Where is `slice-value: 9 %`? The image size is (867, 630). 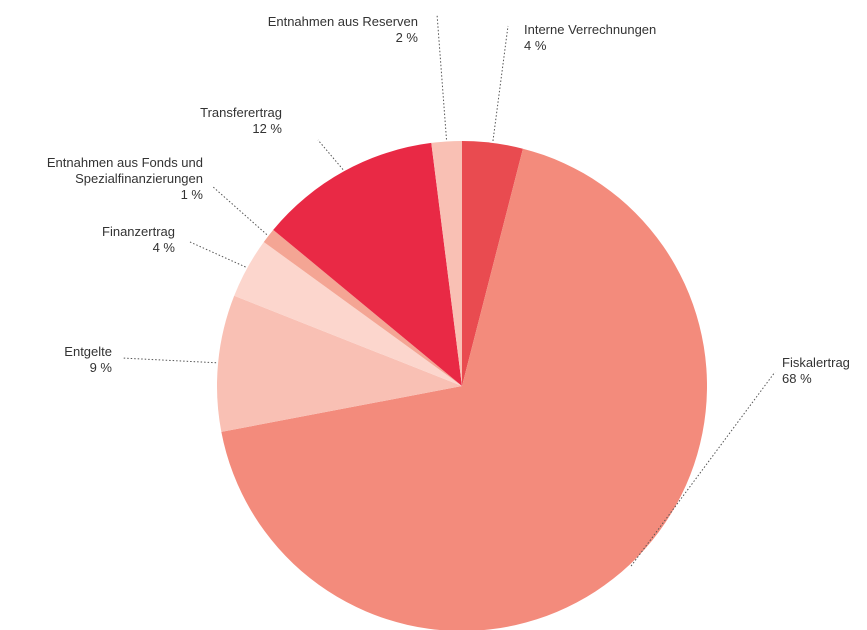 slice-value: 9 % is located at coordinates (100, 367).